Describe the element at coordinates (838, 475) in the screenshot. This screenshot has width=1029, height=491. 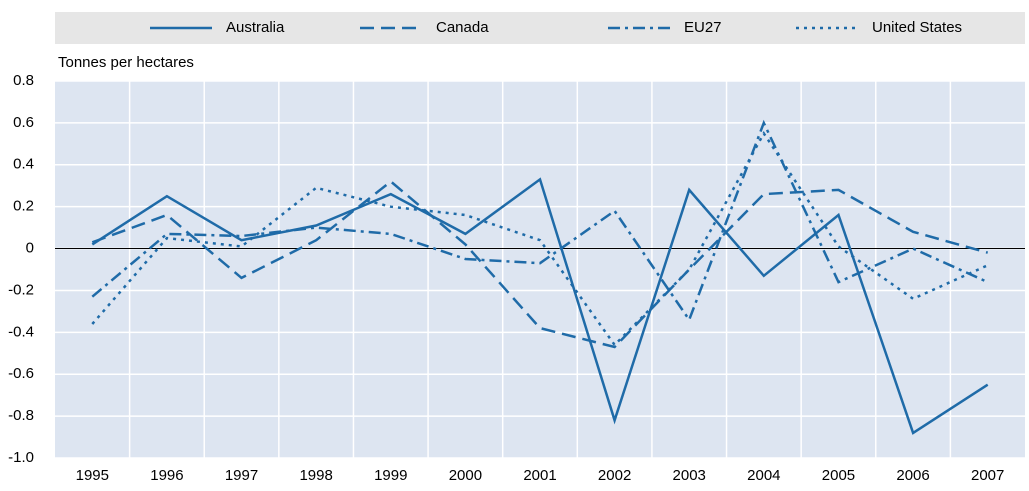
I see `x-tick-label: 2005` at that location.